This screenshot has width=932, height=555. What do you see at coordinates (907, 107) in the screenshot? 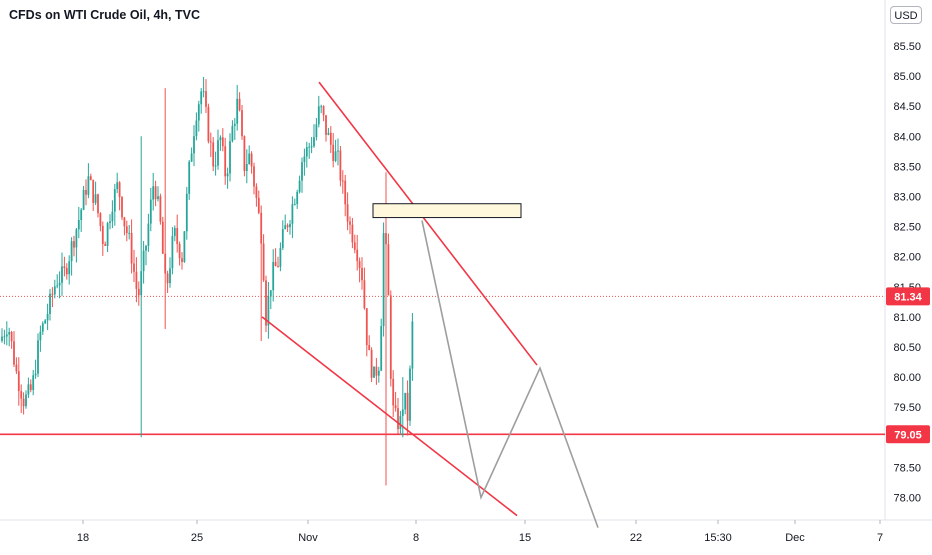
I see `y-tick-label: 84.50` at bounding box center [907, 107].